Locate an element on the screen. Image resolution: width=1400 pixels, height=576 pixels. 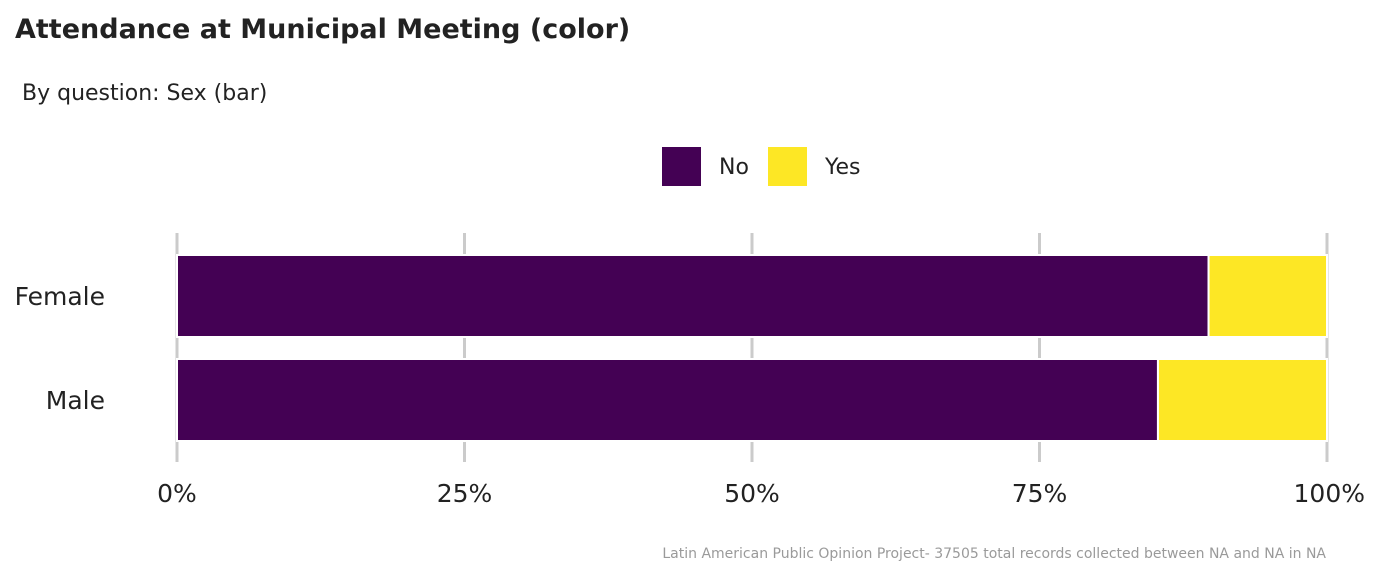
legend: No Yes is located at coordinates (761, 166).